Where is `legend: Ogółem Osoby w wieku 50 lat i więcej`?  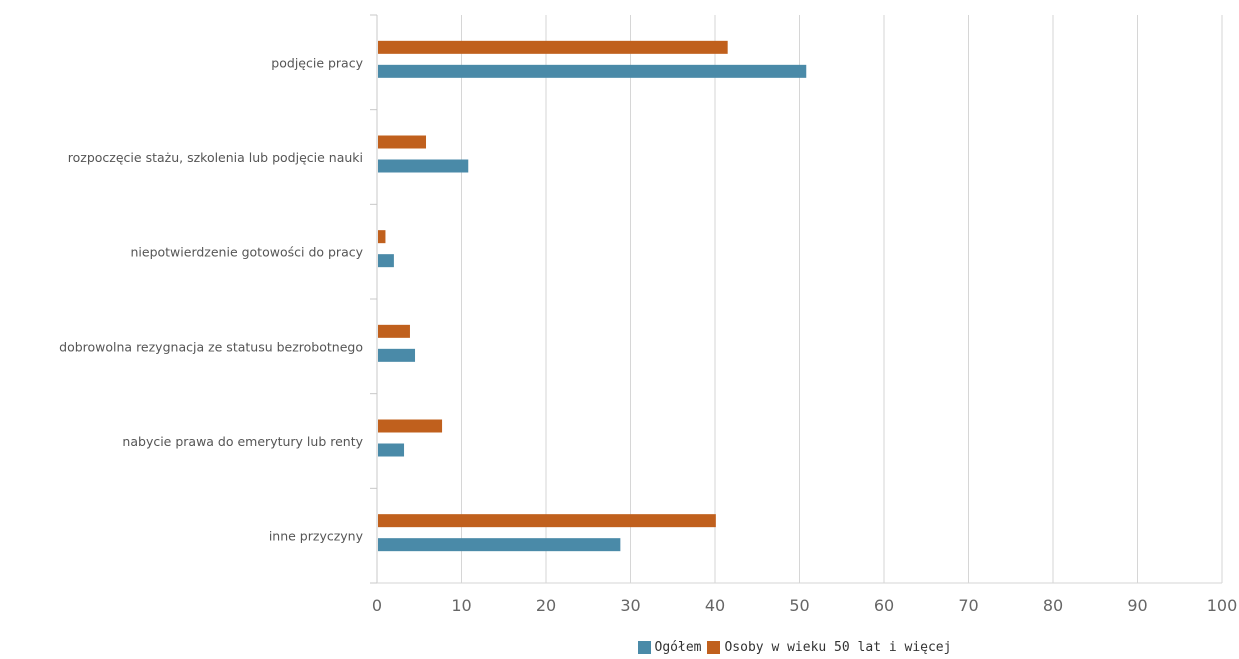
legend: Ogółem Osoby w wieku 50 lat i więcej is located at coordinates (707, 647).